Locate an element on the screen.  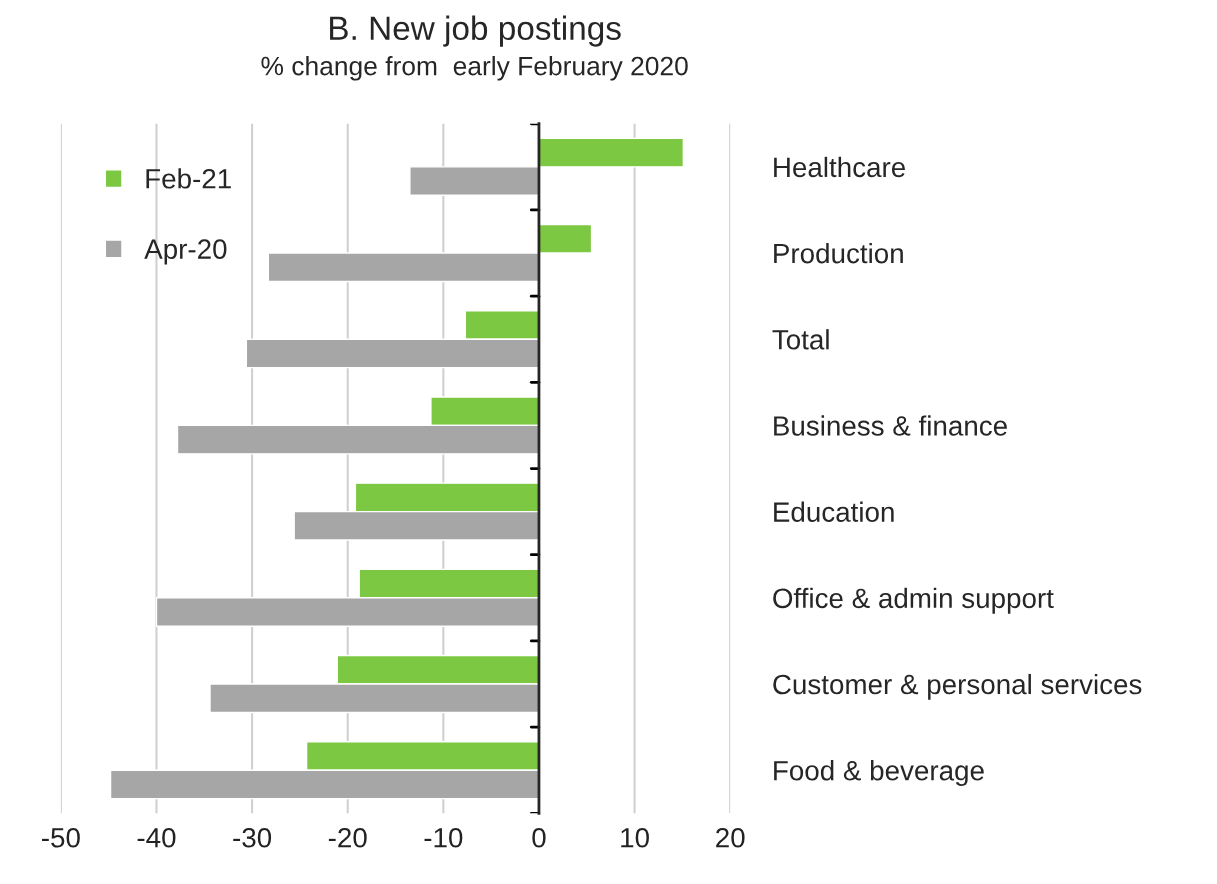
chart-subtitle: % change from early February 2020 is located at coordinates (474, 68).